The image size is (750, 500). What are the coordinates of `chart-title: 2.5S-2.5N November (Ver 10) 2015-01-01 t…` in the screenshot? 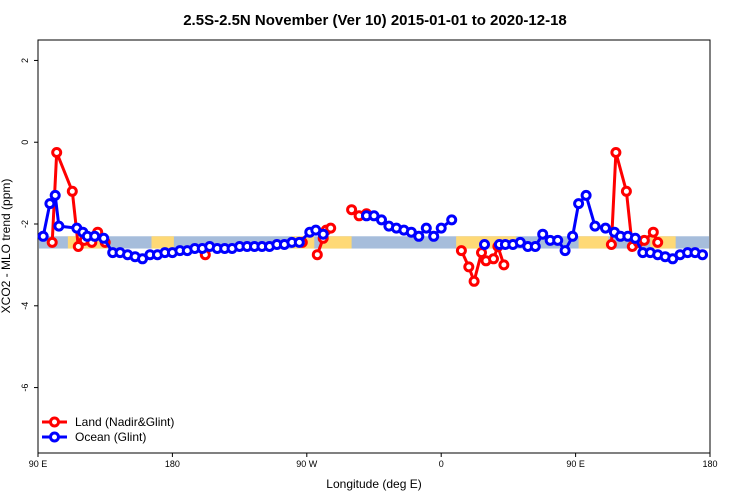 It's located at (375, 20).